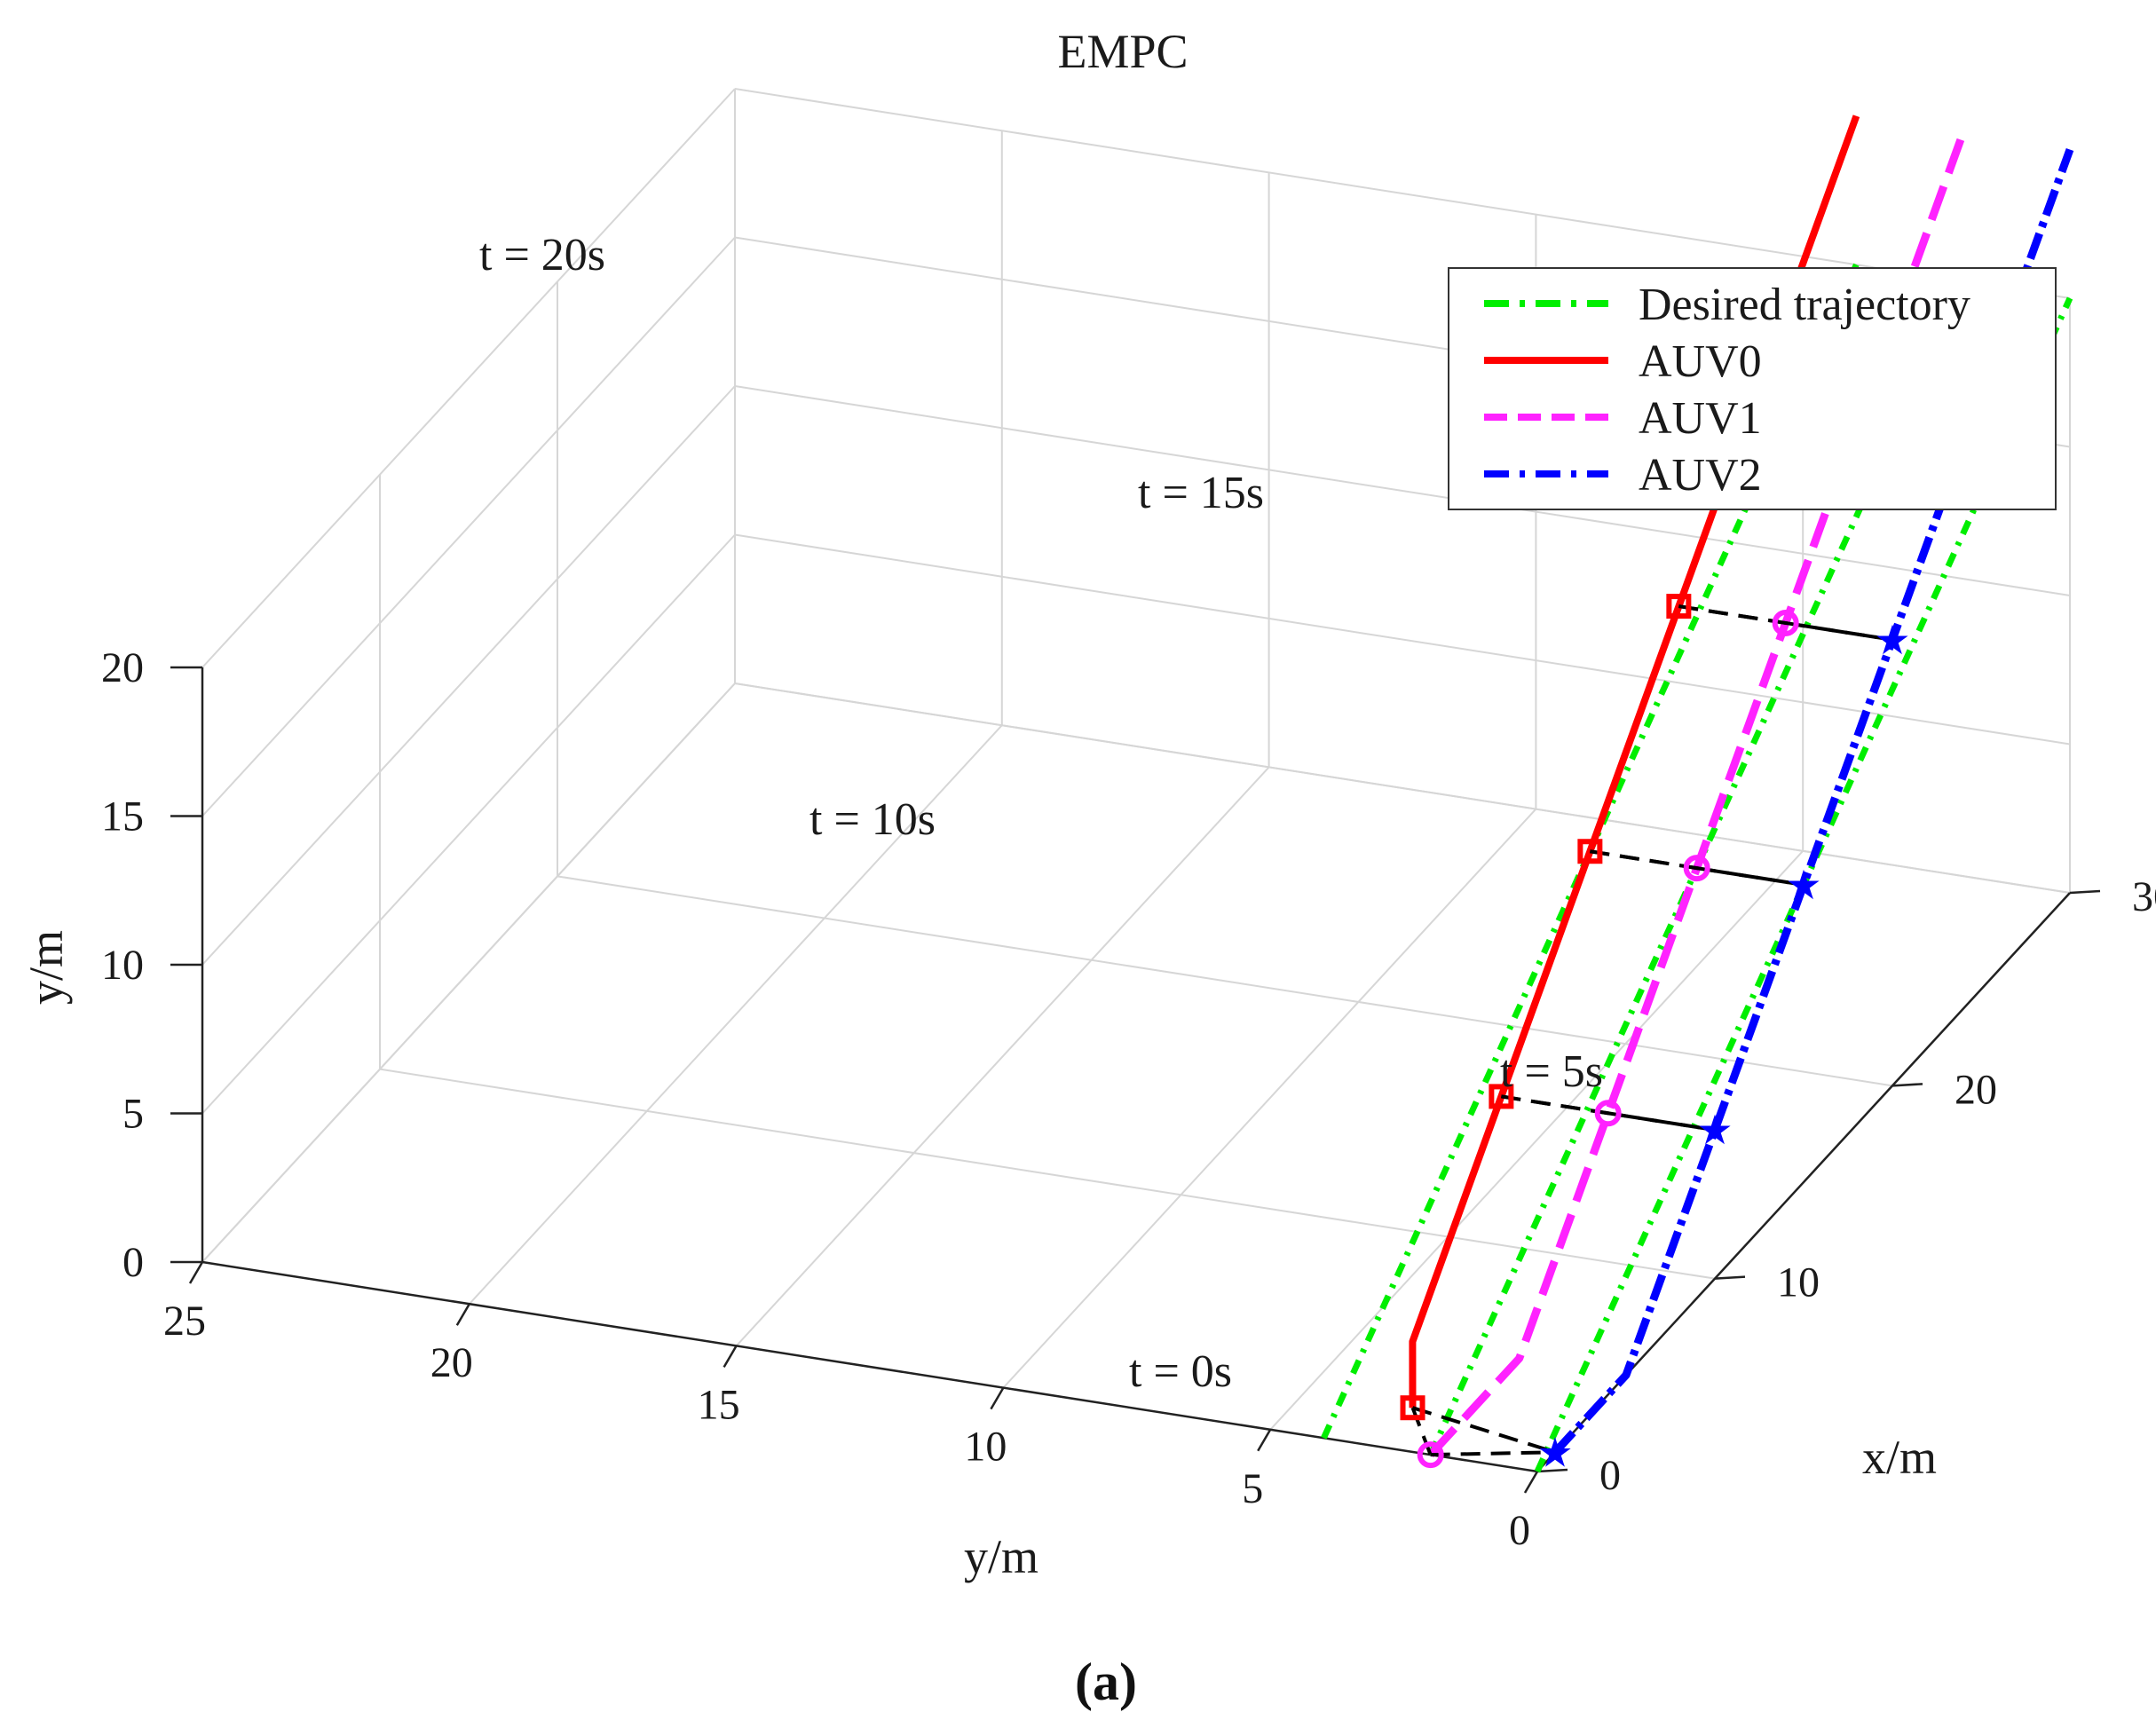 This screenshot has width=2156, height=1728. I want to click on y-axis-label: y/m, so click(1001, 1557).